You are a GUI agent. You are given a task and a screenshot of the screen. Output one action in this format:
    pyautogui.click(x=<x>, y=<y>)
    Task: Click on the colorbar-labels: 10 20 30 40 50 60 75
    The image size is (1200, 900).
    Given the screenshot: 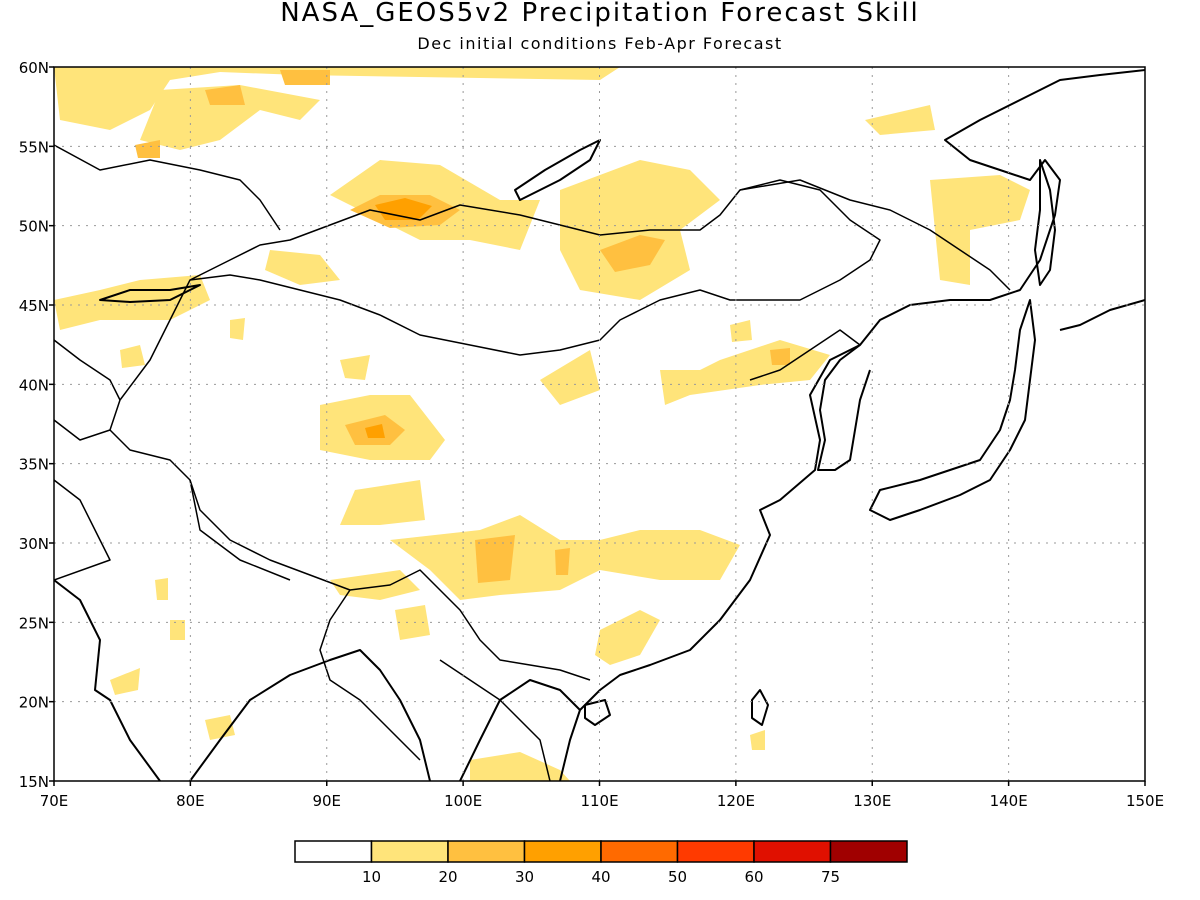 What is the action you would take?
    pyautogui.click(x=601, y=877)
    